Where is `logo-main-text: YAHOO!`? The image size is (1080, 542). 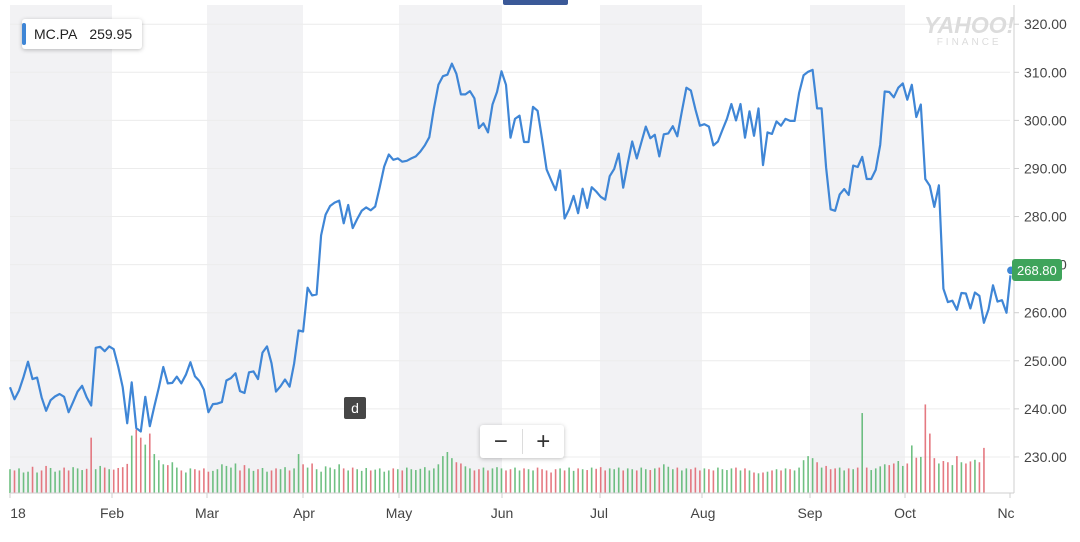 logo-main-text: YAHOO! is located at coordinates (969, 25).